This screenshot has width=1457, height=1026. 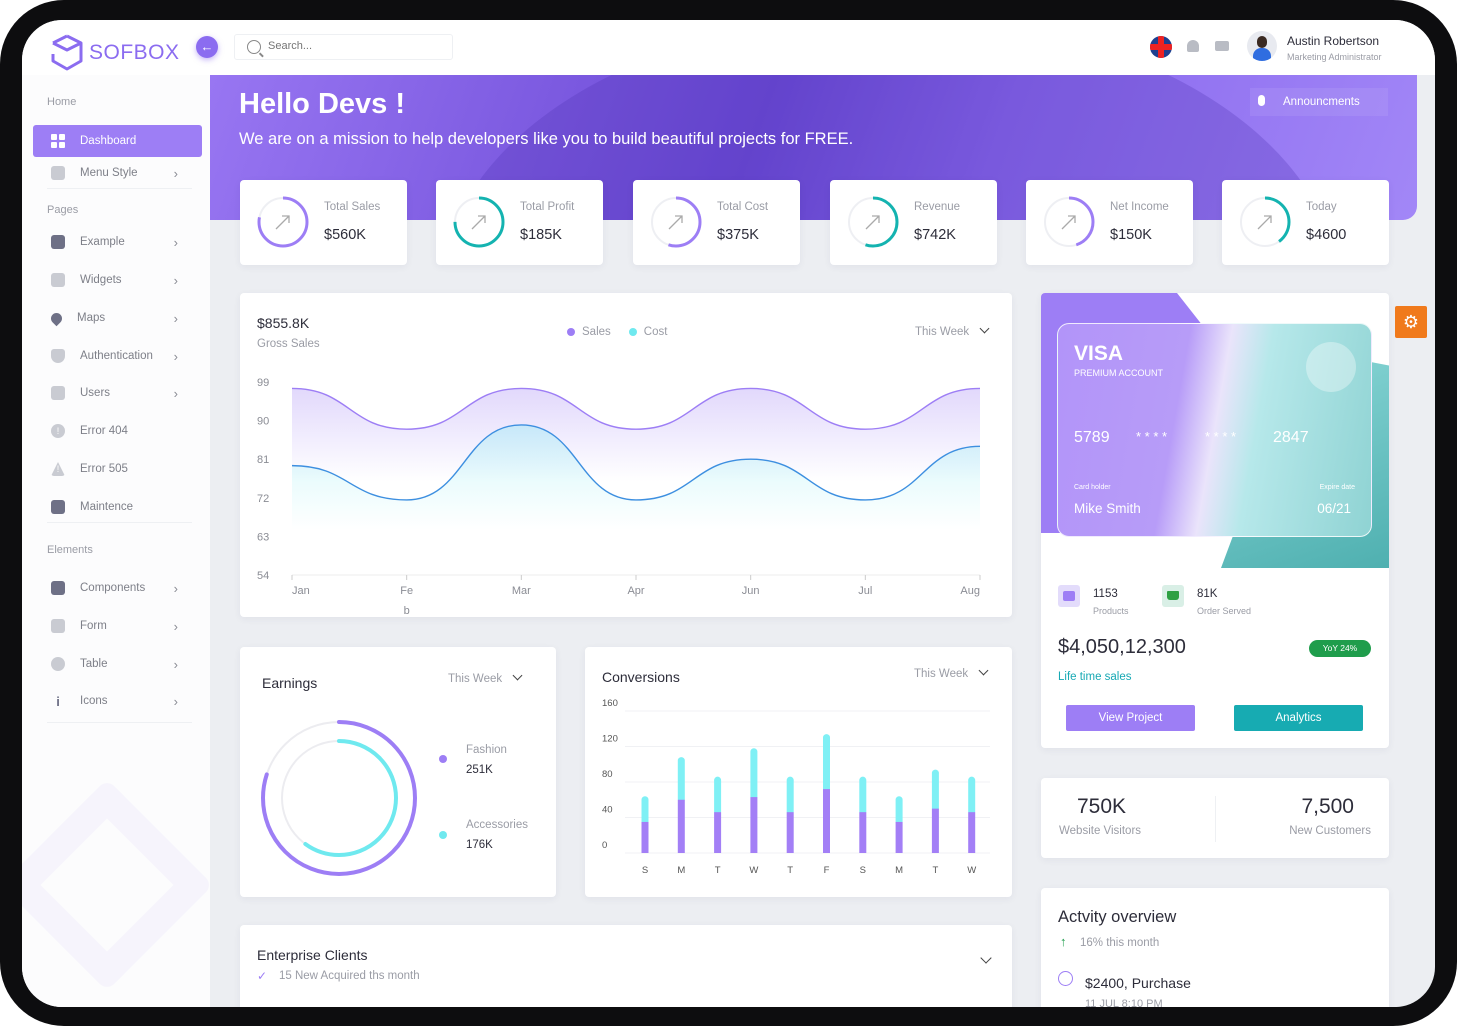 I want to click on sidebar-item-label: Table, so click(x=94, y=664).